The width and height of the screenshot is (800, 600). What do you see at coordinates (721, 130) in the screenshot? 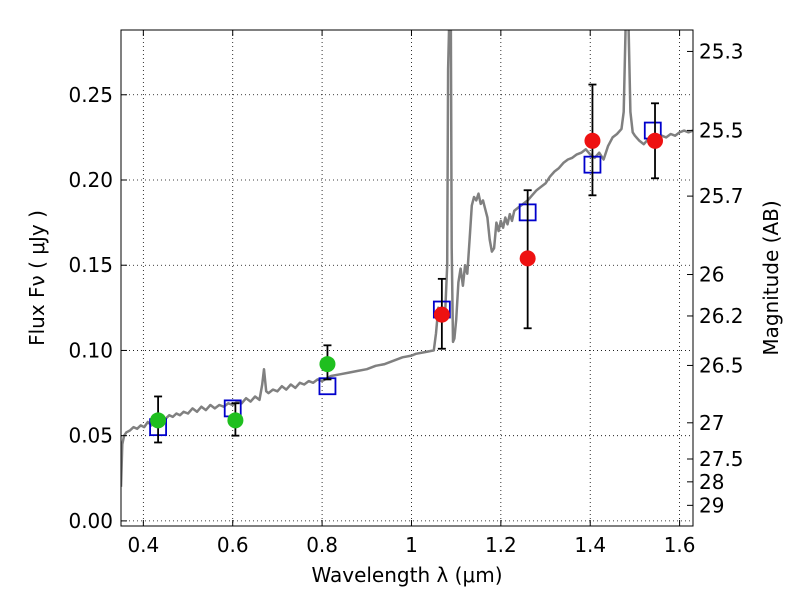
I see `right-tick-label: 25.5` at bounding box center [721, 130].